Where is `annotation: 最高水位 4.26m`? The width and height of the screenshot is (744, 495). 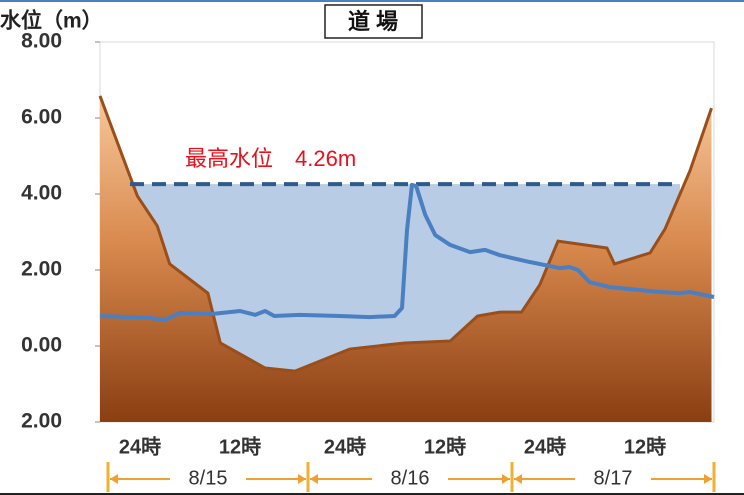 annotation: 最高水位 4.26m is located at coordinates (270, 158).